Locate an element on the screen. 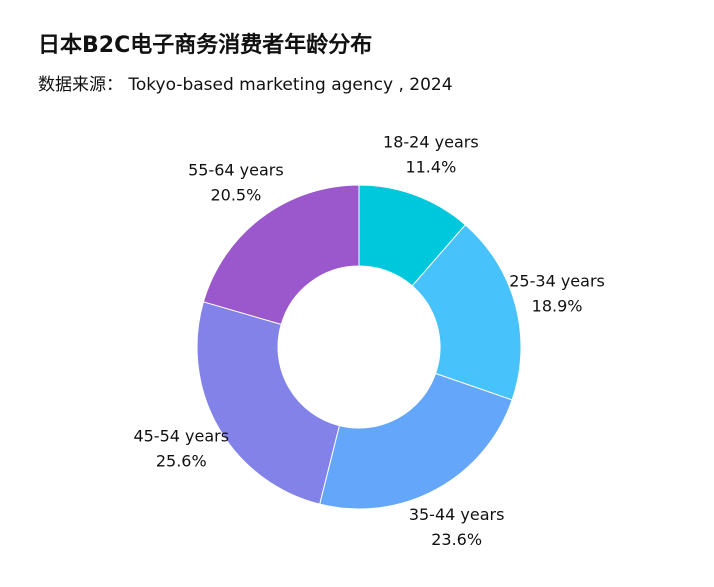 This screenshot has width=714, height=587. segment-label: 45-54 years is located at coordinates (181, 436).